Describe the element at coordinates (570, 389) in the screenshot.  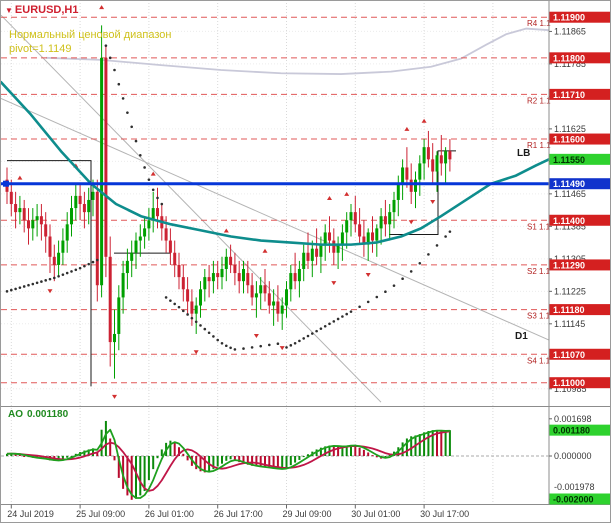
I see `svg-text: 1.10985` at that location.